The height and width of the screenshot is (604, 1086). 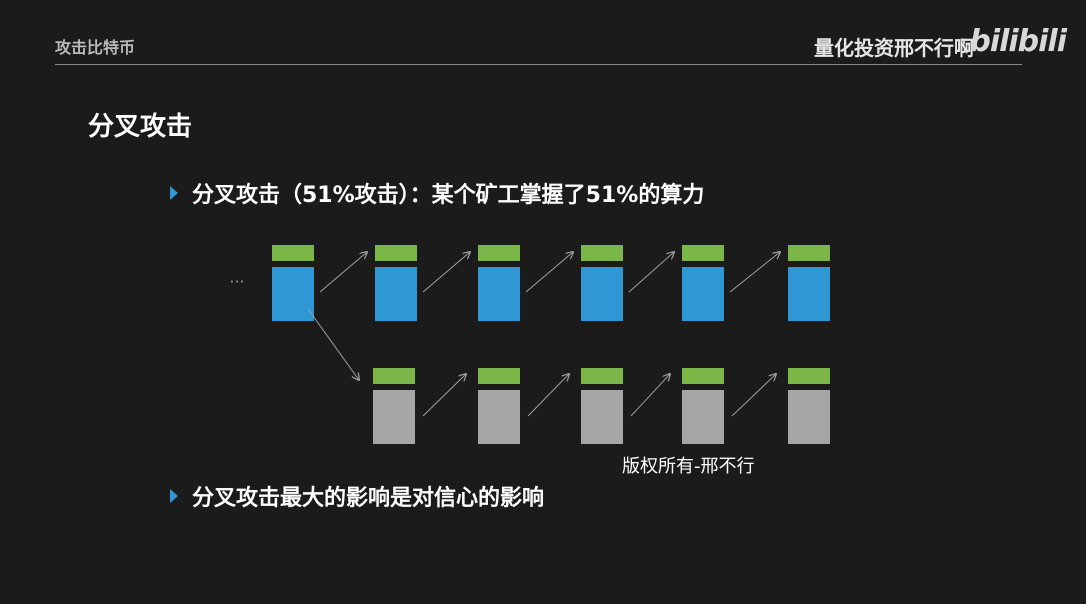 What do you see at coordinates (95, 47) in the screenshot?
I see `section-title: 攻击比特币` at bounding box center [95, 47].